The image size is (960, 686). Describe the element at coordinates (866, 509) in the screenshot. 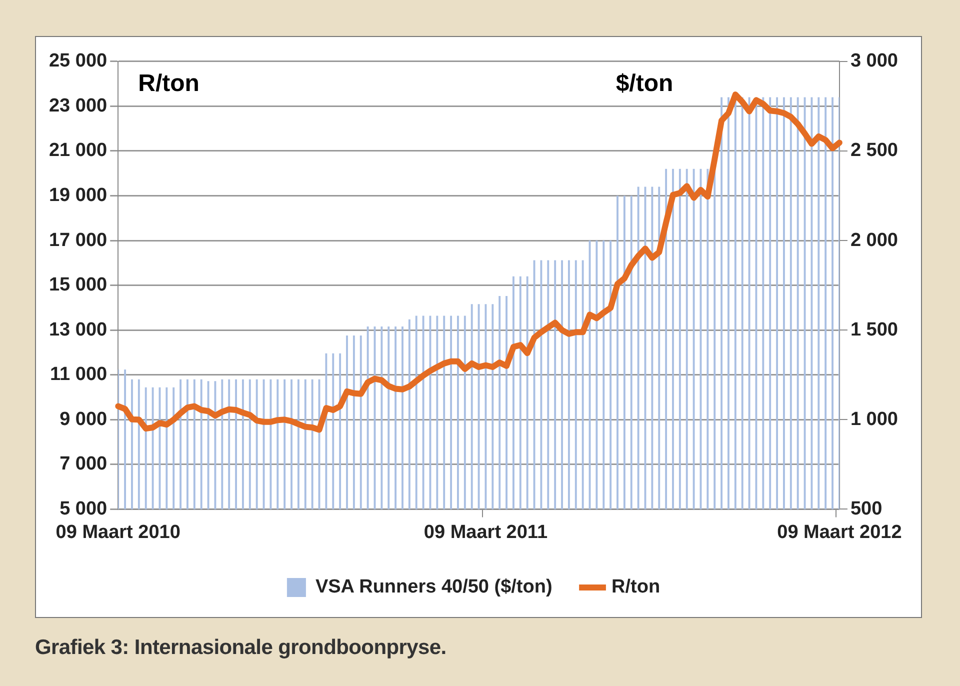

I see `y2-tick-label: 500` at that location.